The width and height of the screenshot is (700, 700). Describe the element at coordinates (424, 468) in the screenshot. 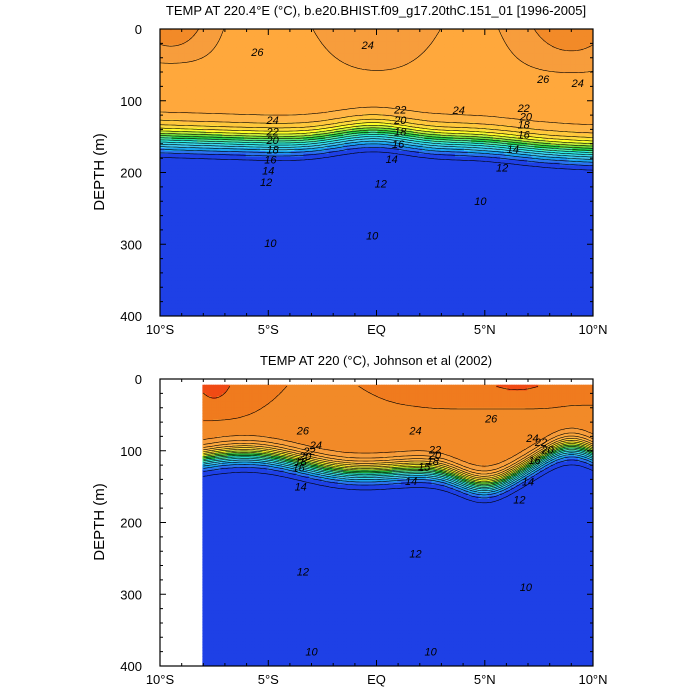

I see `contour-label: 15` at that location.